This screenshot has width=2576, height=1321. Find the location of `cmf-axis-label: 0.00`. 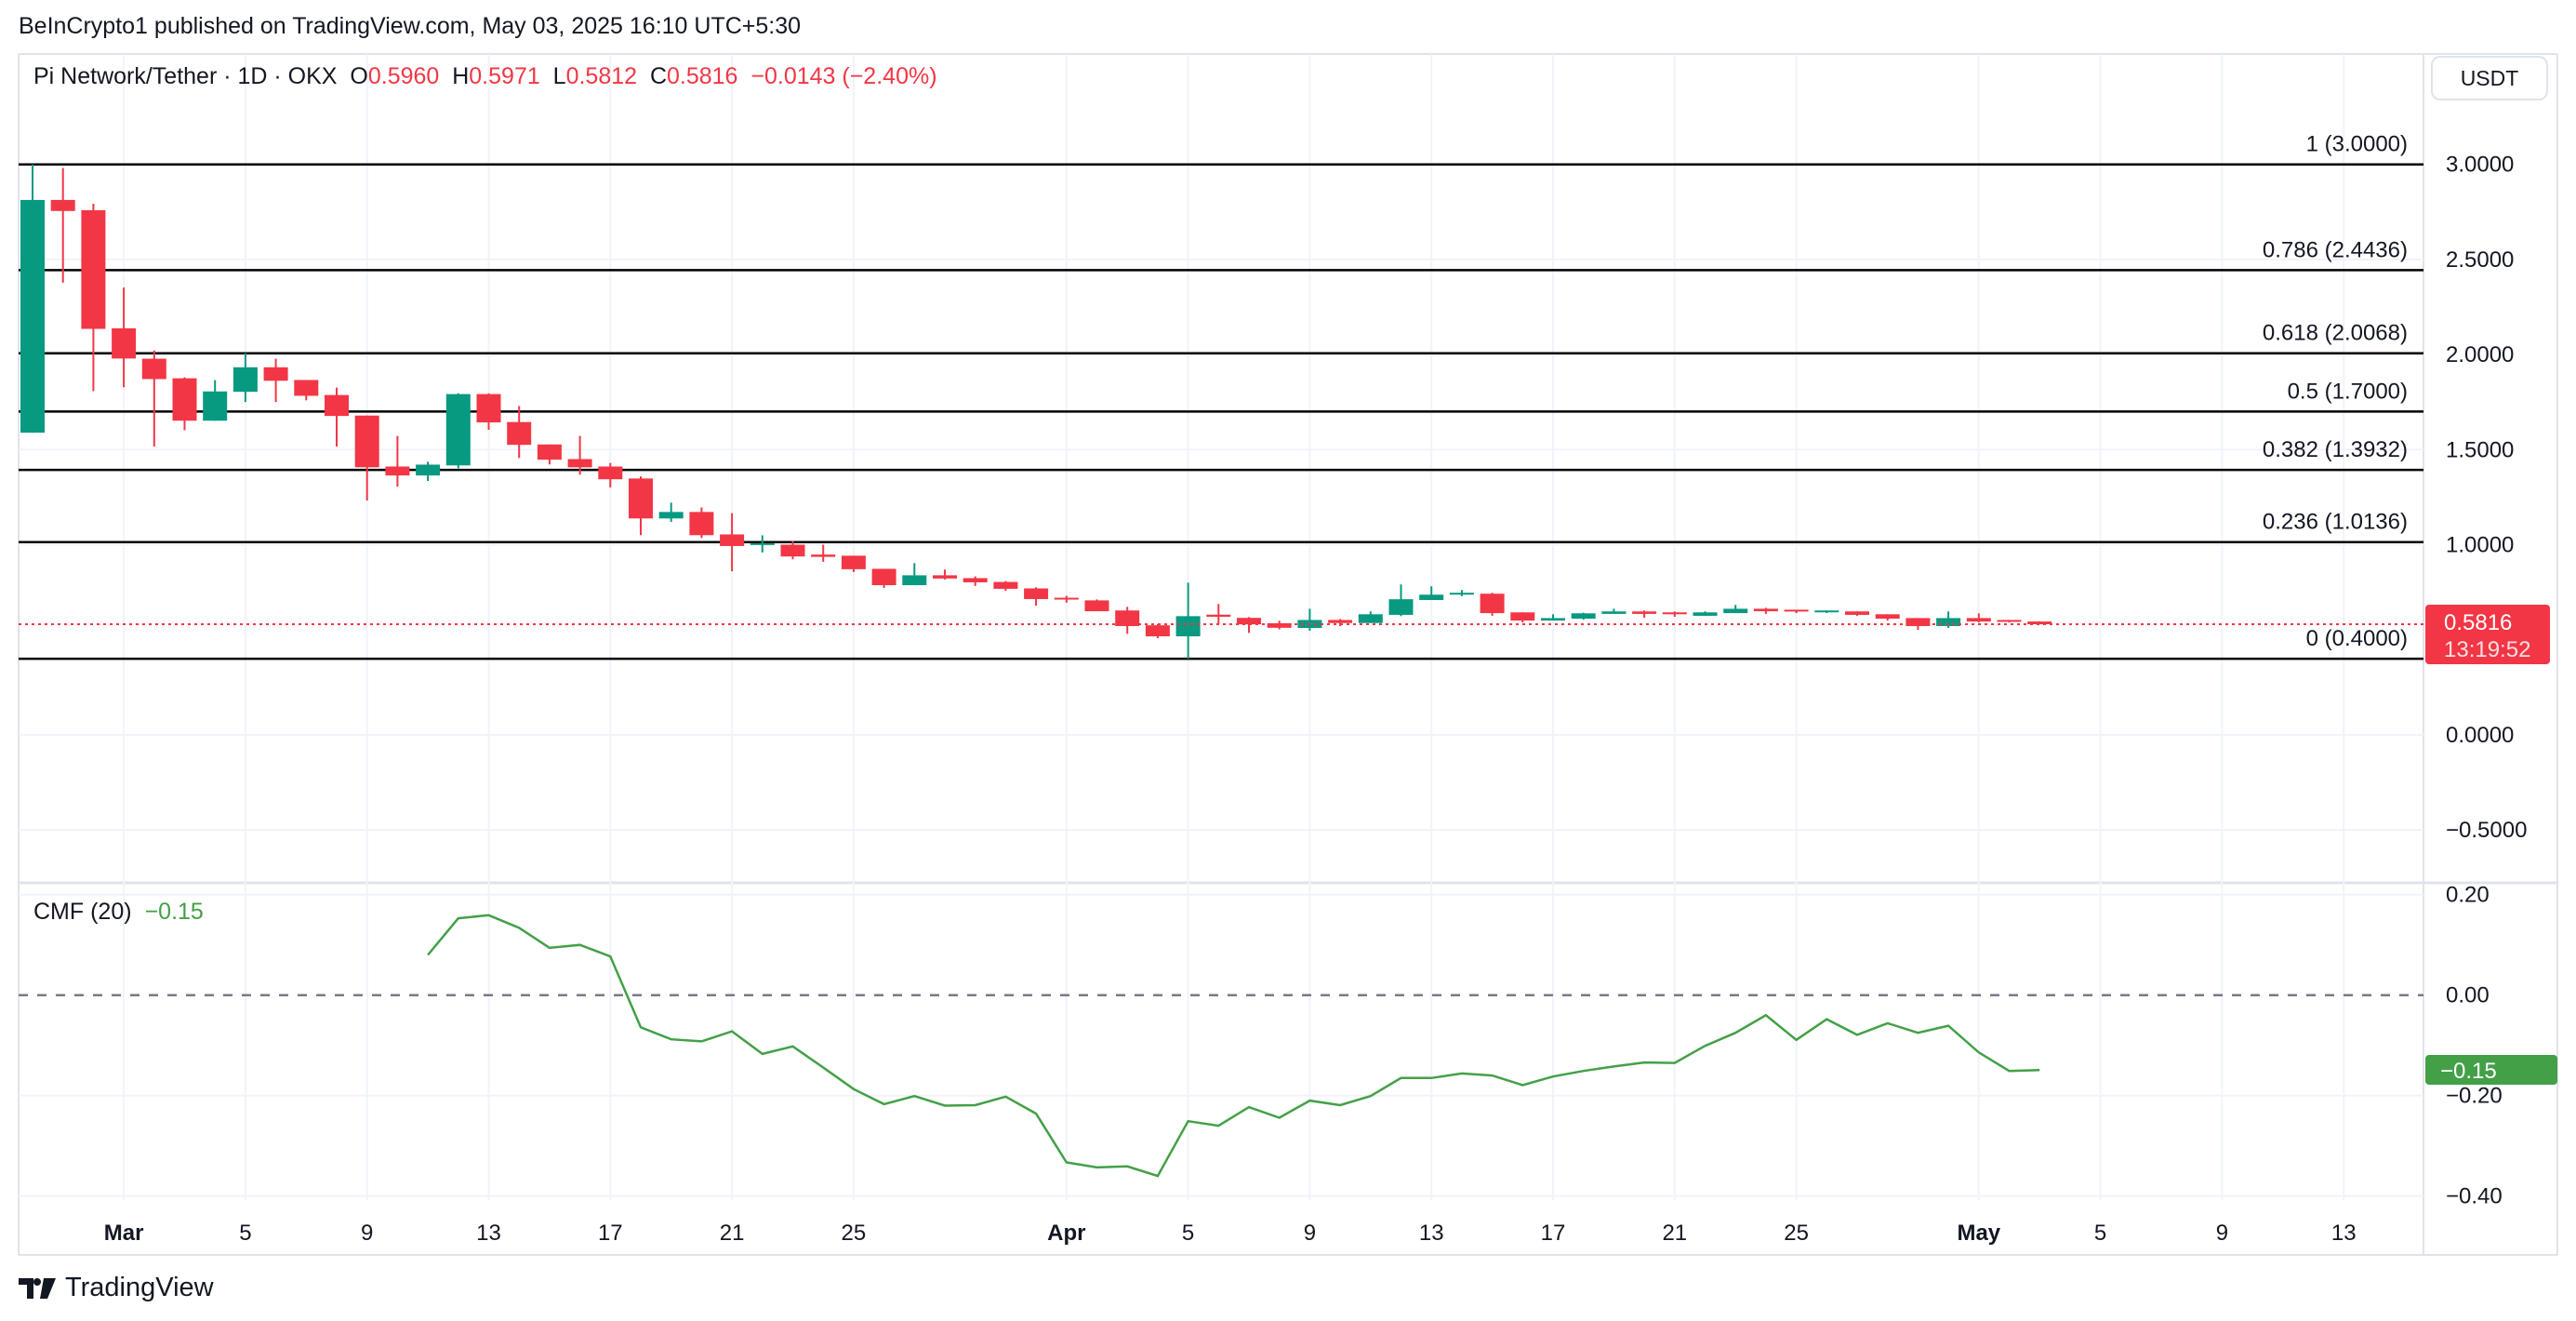

cmf-axis-label: 0.00 is located at coordinates (2468, 995).